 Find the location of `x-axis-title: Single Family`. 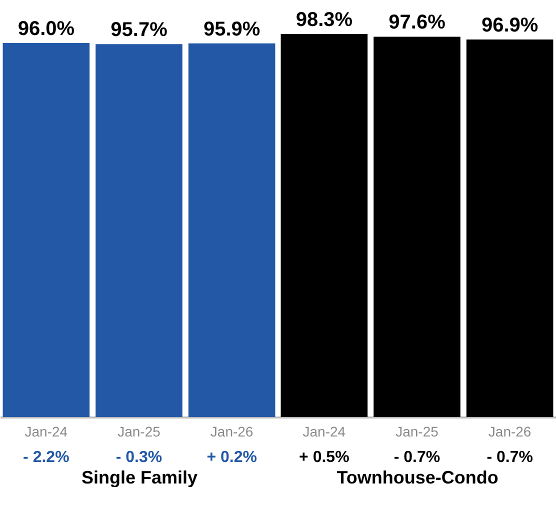

x-axis-title: Single Family is located at coordinates (139, 478).